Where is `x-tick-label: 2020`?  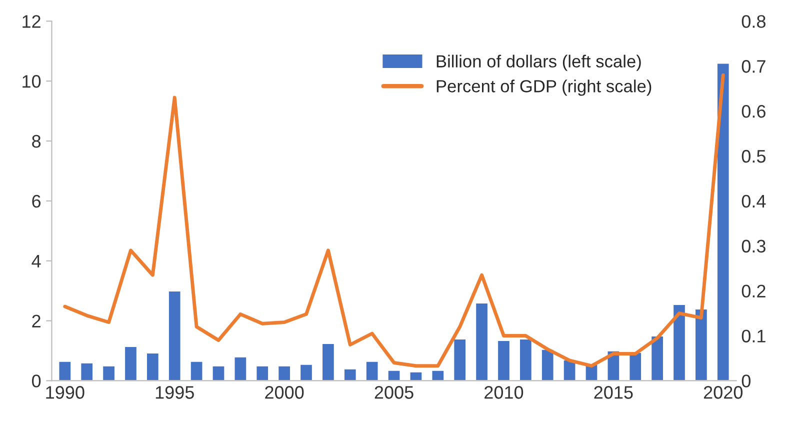
x-tick-label: 2020 is located at coordinates (723, 392).